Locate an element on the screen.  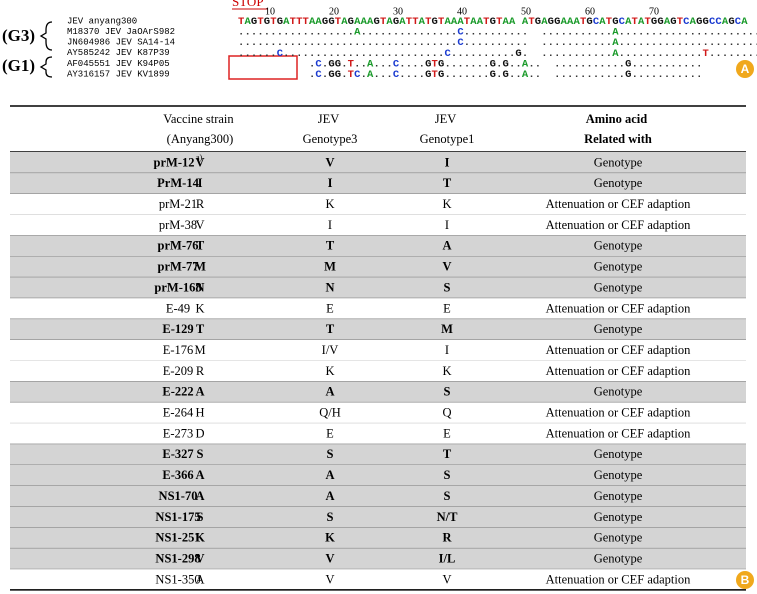
table-cell: E-49 is located at coordinates (178, 308).